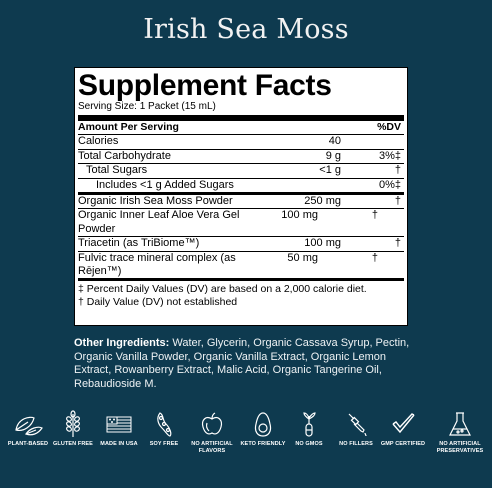 This screenshot has height=488, width=492. Describe the element at coordinates (397, 170) in the screenshot. I see `nutrient-dv: †` at that location.